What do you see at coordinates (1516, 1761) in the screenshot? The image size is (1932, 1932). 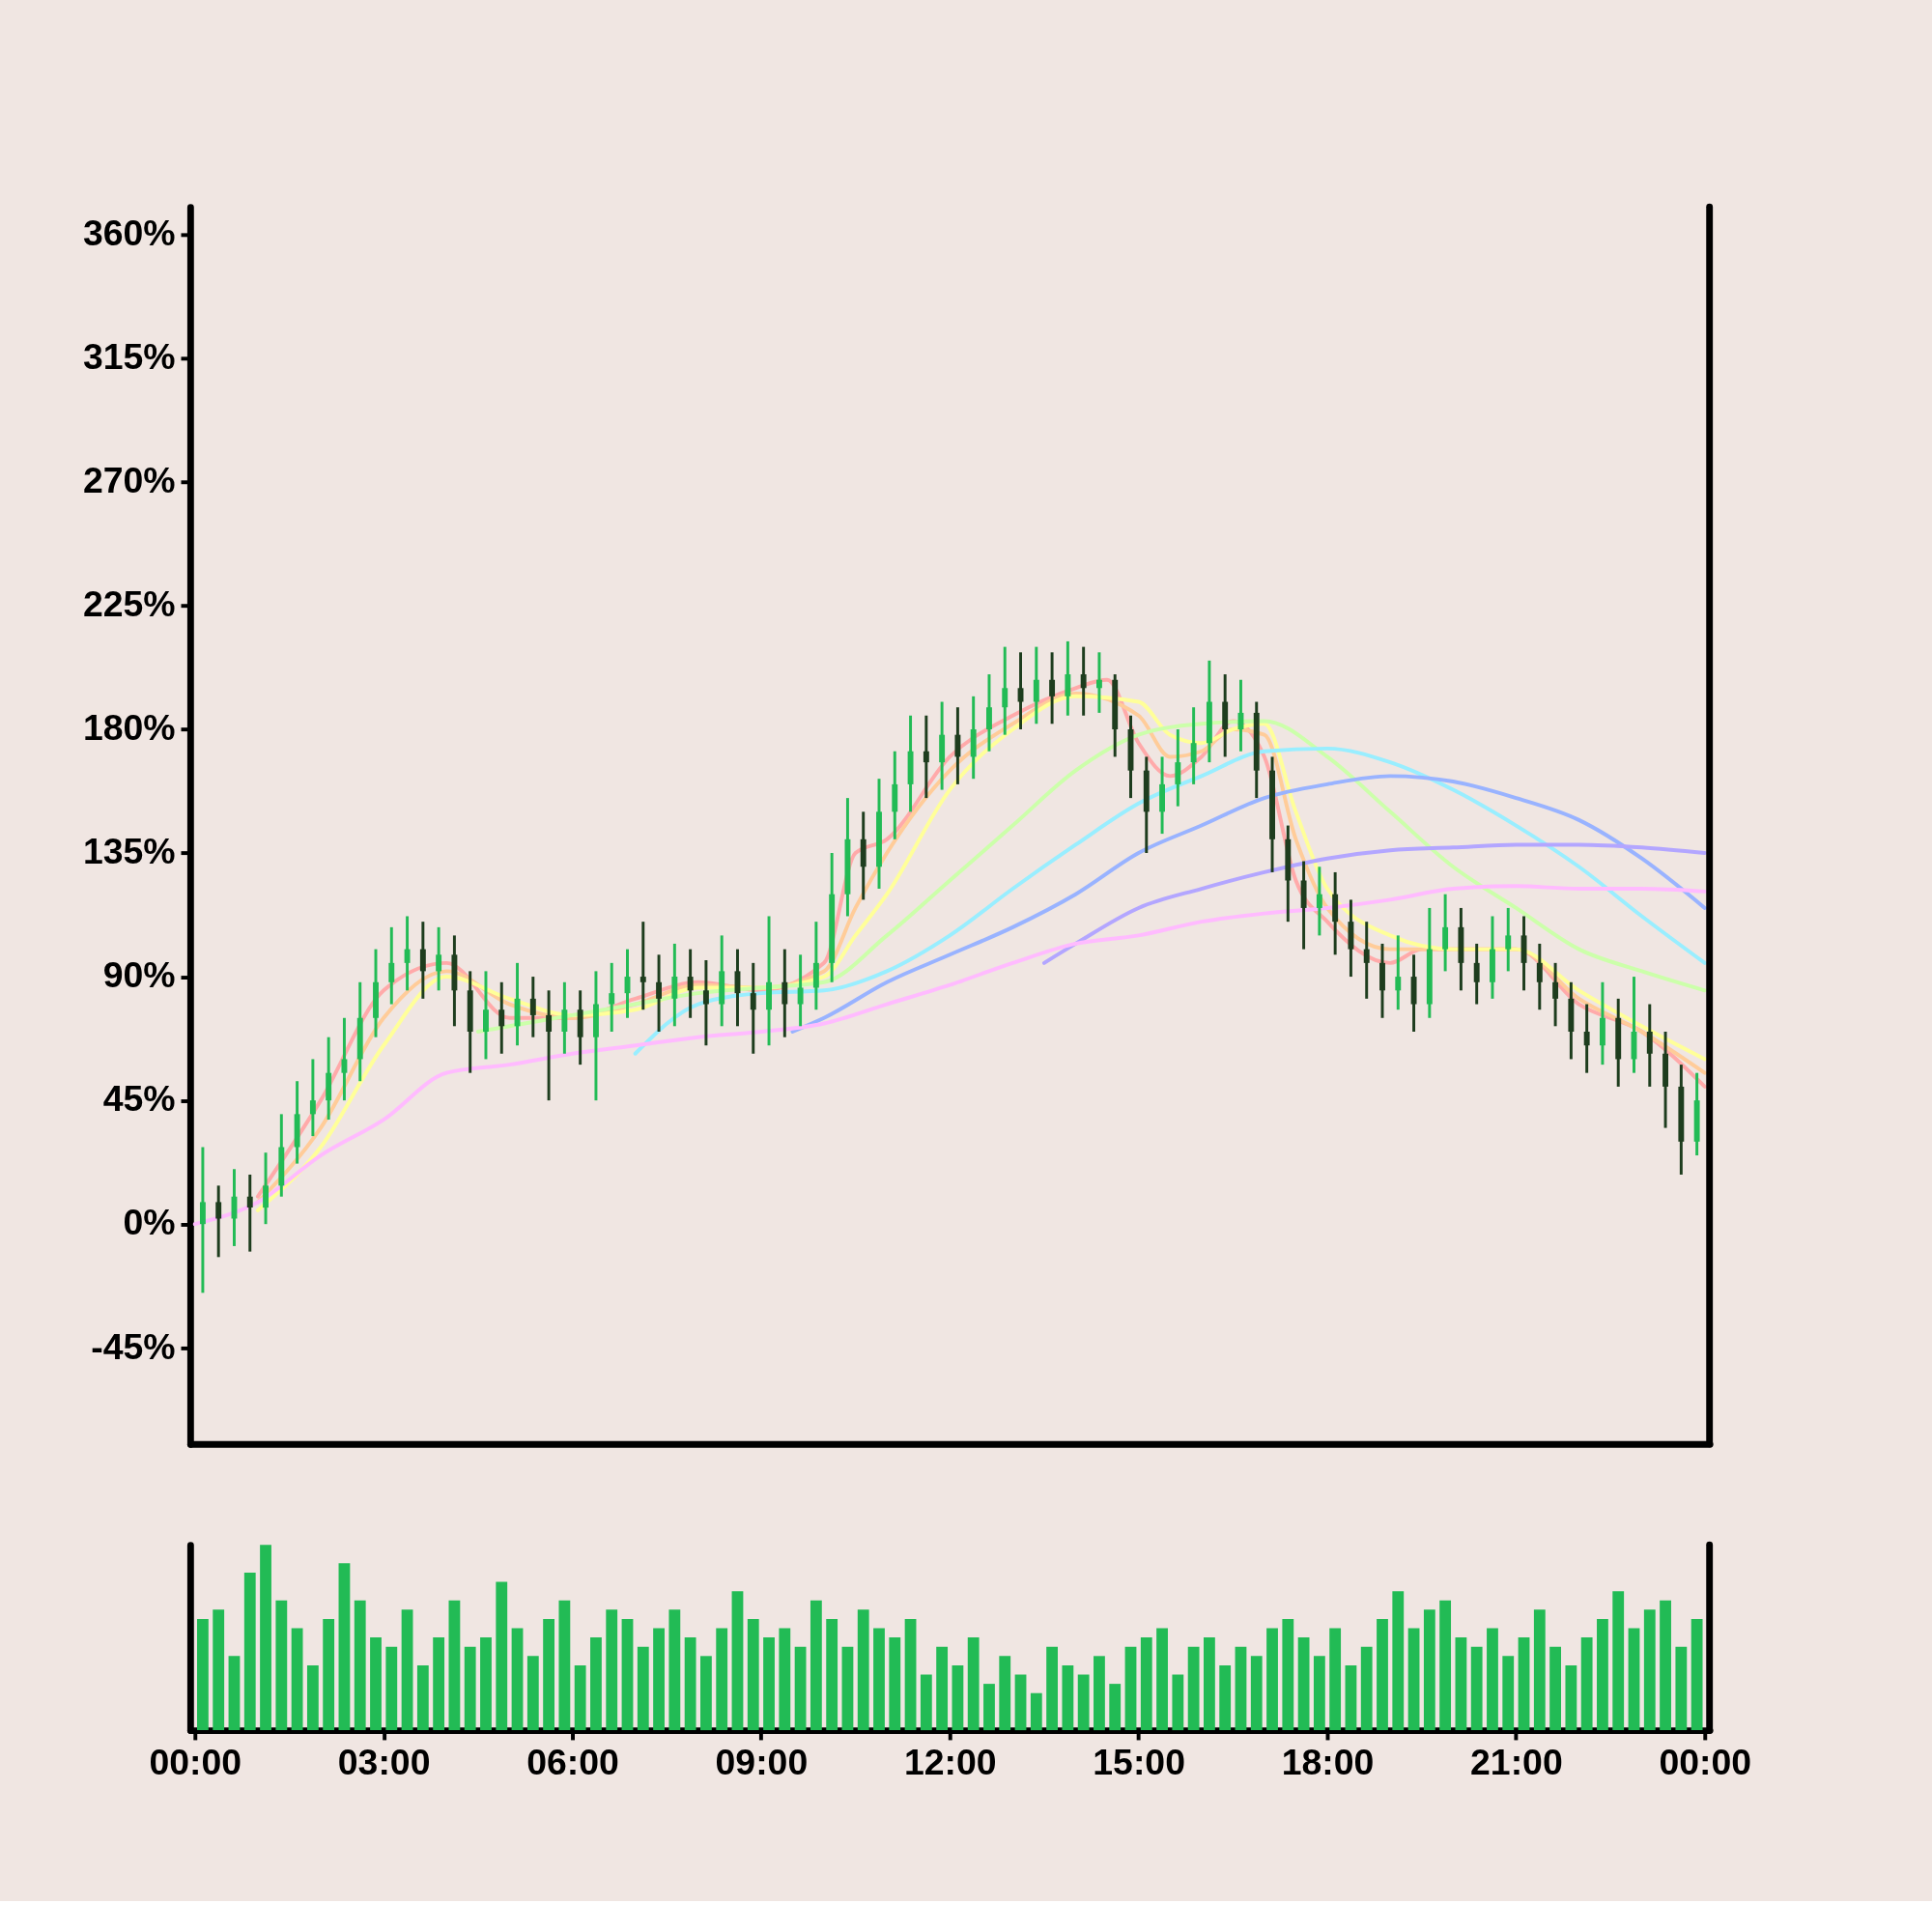 I see `x-tick-label: 21:00` at bounding box center [1516, 1761].